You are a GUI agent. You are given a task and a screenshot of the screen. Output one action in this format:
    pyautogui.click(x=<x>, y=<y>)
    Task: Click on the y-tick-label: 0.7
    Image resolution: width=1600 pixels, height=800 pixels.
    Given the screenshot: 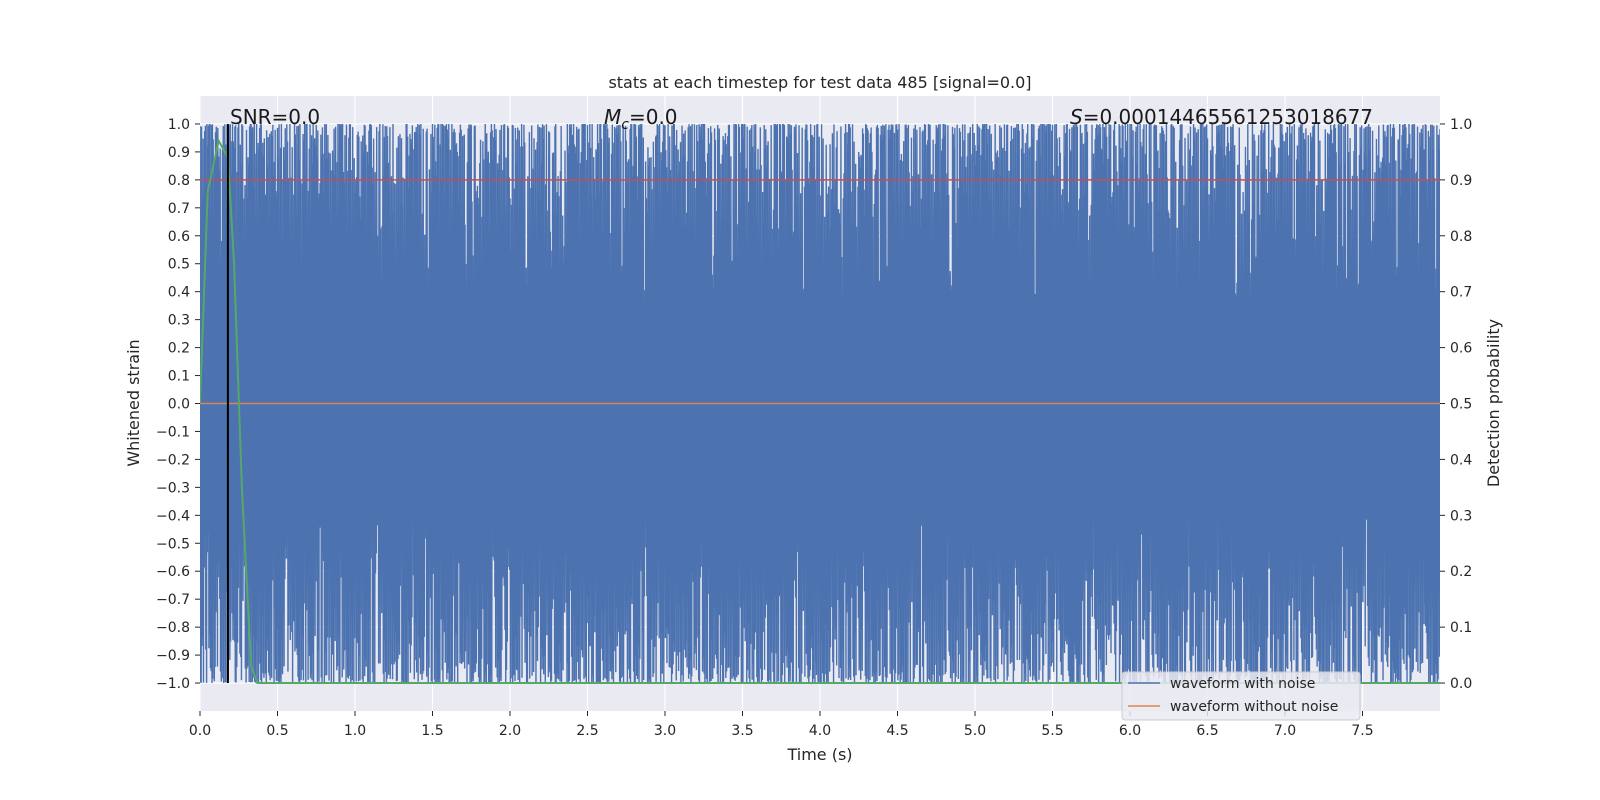 What is the action you would take?
    pyautogui.click(x=179, y=209)
    